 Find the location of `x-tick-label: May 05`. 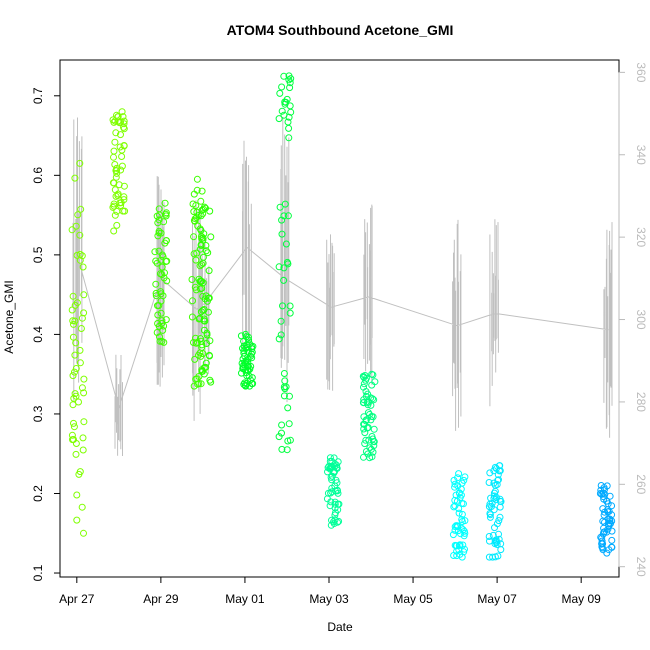

x-tick-label: May 05 is located at coordinates (413, 599).